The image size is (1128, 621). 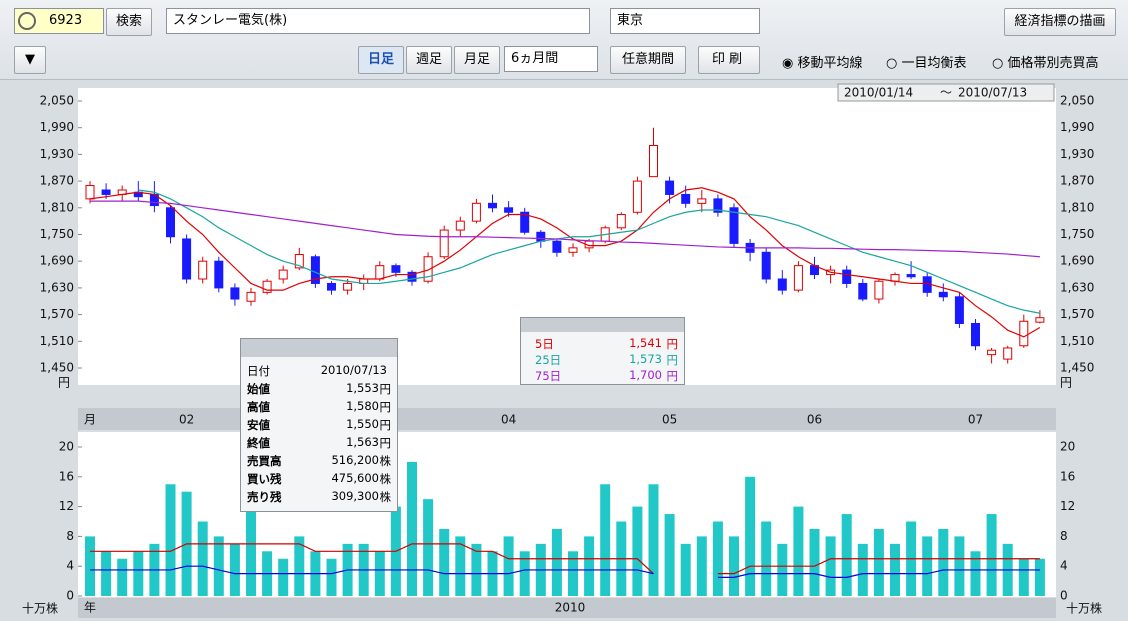 I want to click on radio-option: ○ 価格帯別売買高, so click(x=1045, y=63).